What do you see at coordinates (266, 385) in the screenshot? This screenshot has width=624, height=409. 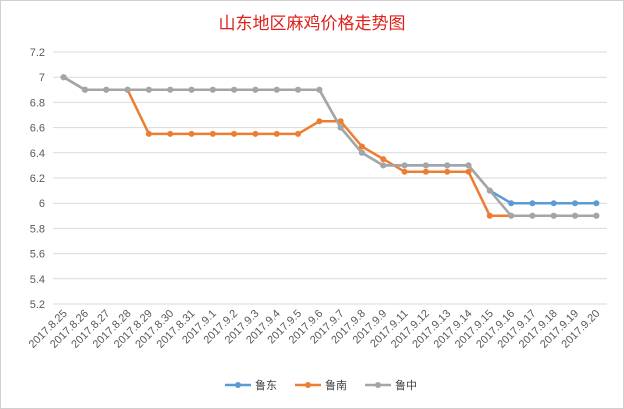 I see `legend-label: 鲁东` at bounding box center [266, 385].